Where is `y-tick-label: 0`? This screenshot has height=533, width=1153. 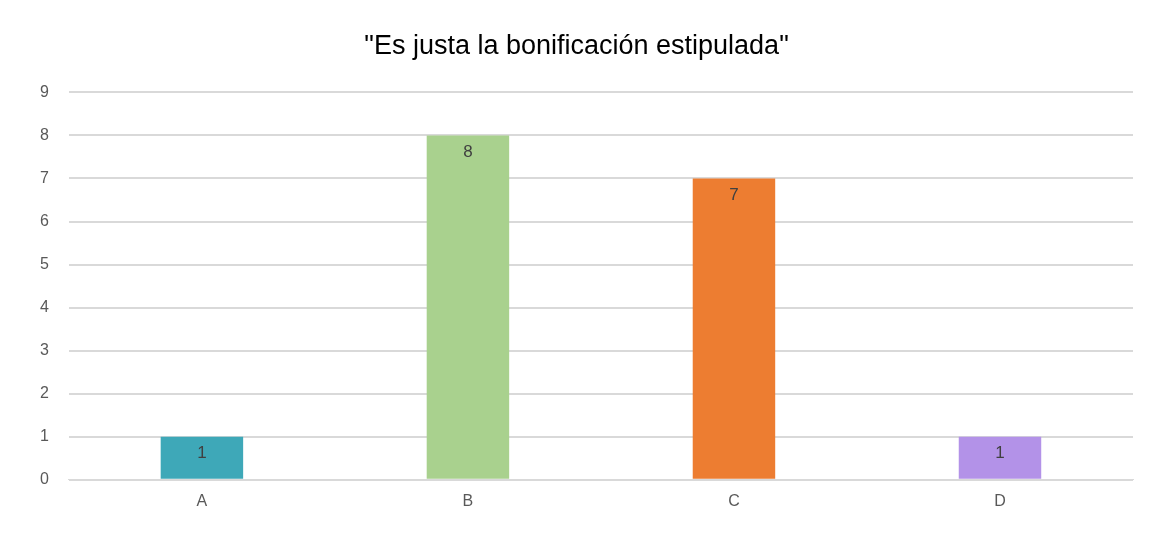 y-tick-label: 0 is located at coordinates (44, 479).